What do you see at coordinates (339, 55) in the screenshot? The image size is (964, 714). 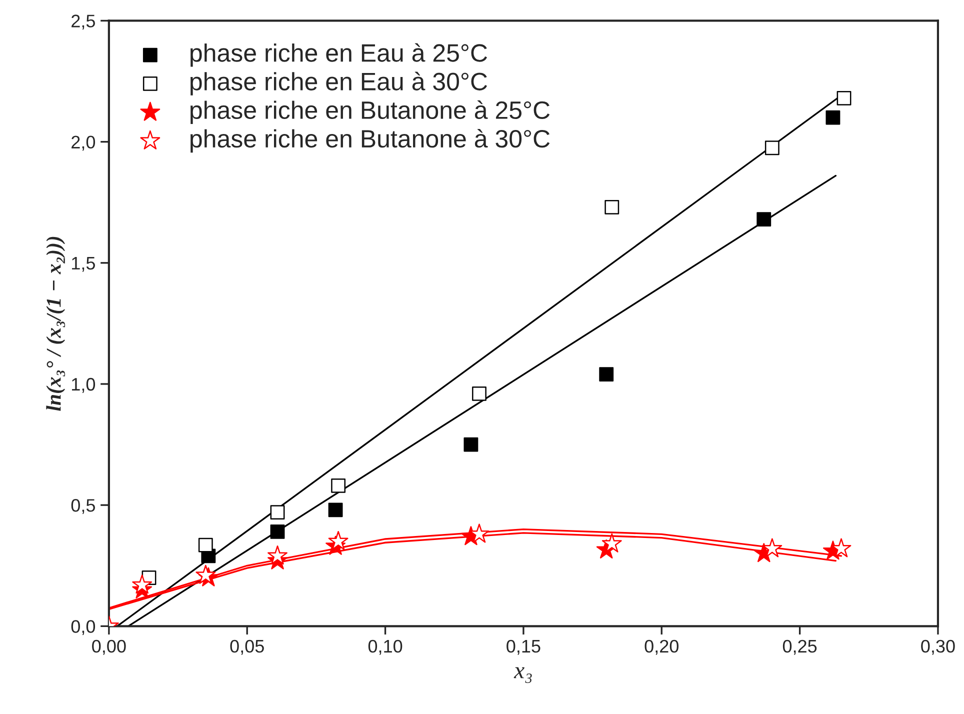 I see `legend-label: phase riche en Eau à 25°C` at bounding box center [339, 55].